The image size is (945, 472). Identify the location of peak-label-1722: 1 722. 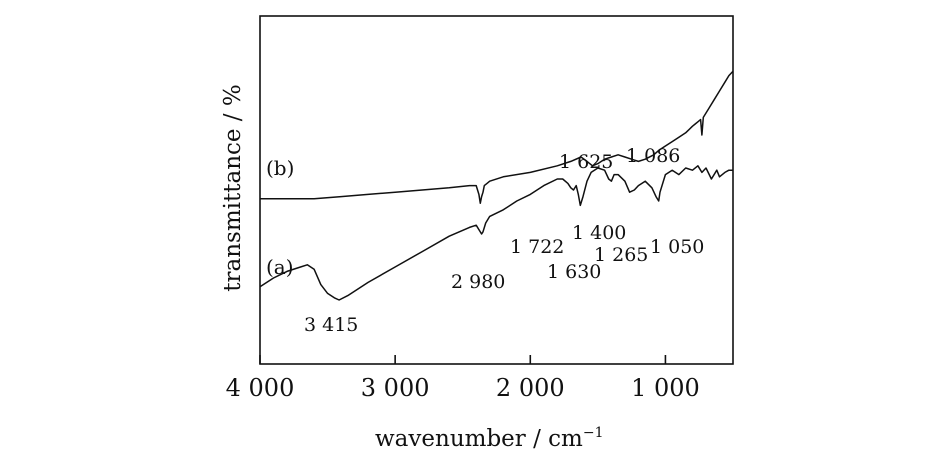
(537, 247).